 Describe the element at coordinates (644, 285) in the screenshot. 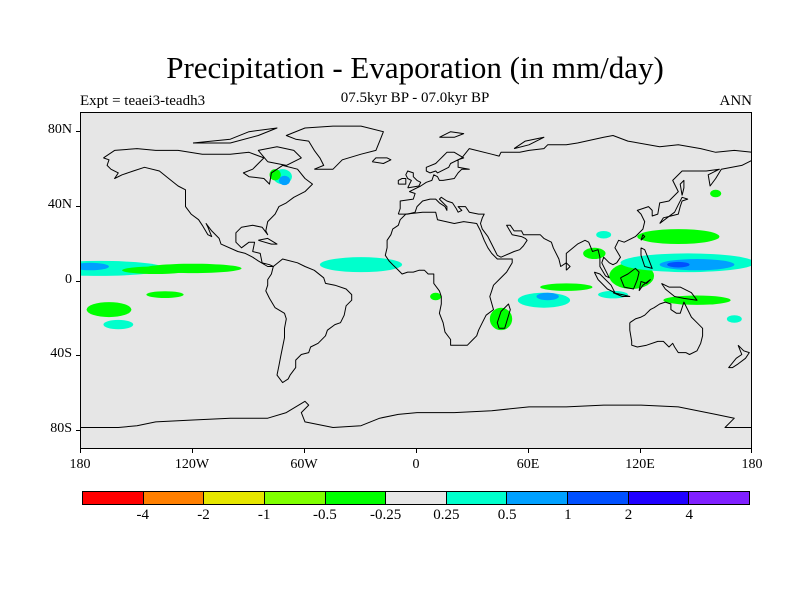

I see `coastline-sulawesi` at that location.